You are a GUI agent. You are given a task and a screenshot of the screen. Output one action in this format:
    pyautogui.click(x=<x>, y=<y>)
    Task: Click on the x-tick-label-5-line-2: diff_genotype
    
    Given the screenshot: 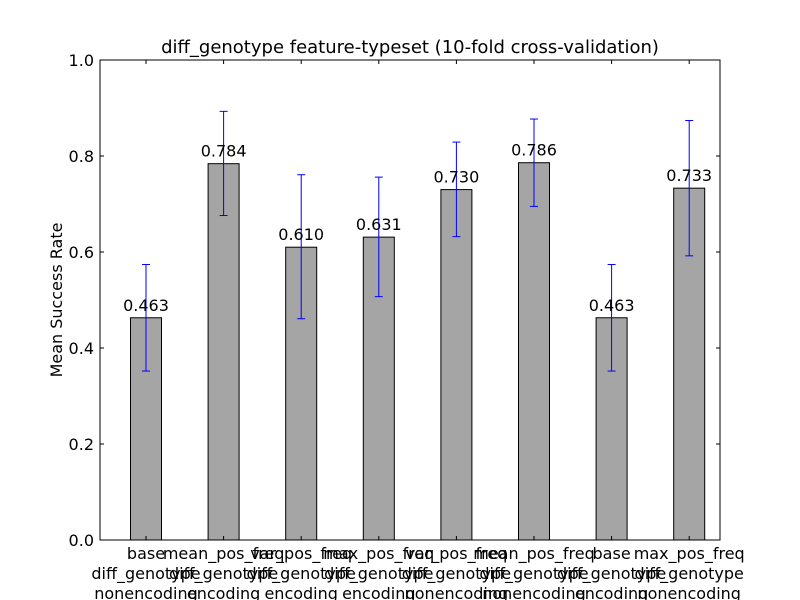 What is the action you would take?
    pyautogui.click(x=456, y=574)
    